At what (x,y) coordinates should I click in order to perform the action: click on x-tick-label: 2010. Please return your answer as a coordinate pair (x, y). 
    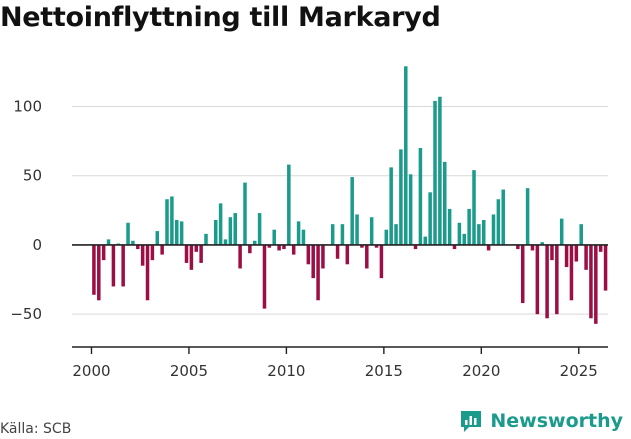
    Looking at the image, I should click on (286, 371).